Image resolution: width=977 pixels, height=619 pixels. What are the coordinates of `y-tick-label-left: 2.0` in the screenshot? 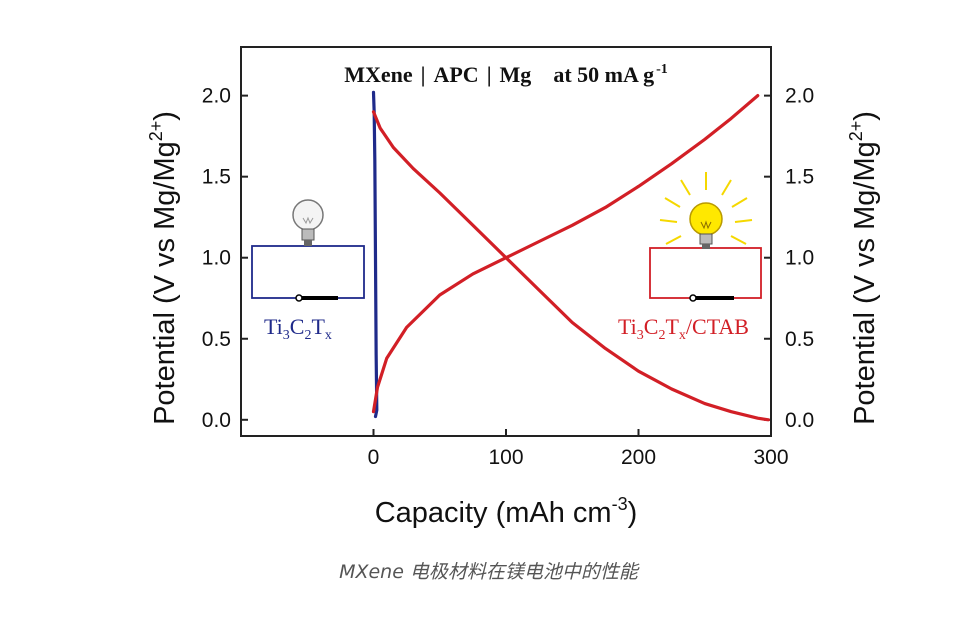 It's located at (216, 96).